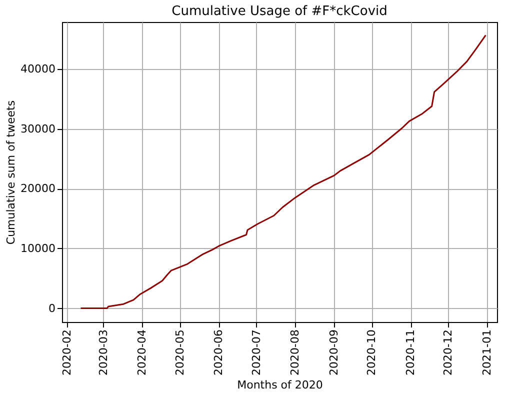  What do you see at coordinates (219, 353) in the screenshot?
I see `x-tick-label: 2020-06` at bounding box center [219, 353].